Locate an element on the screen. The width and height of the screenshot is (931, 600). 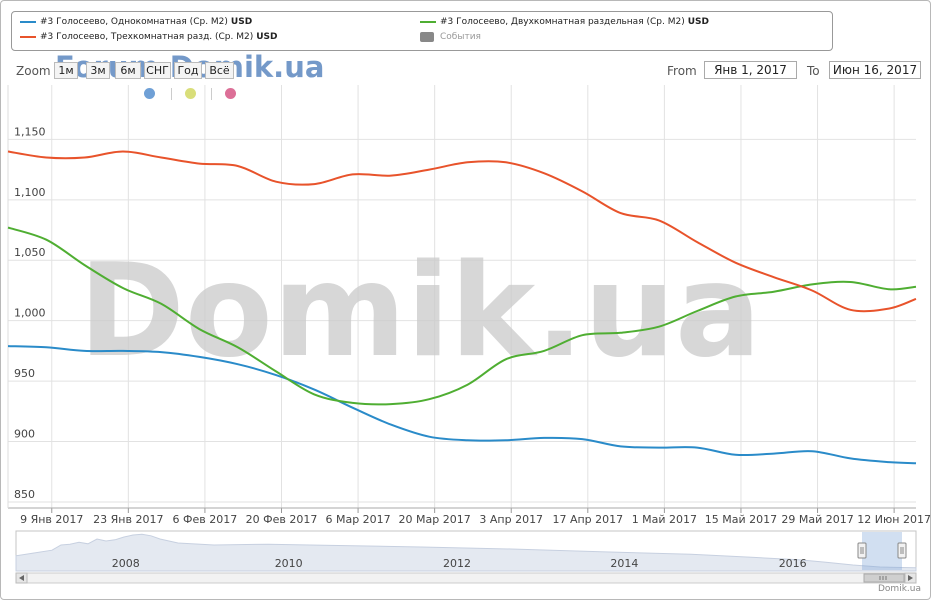
y-tick-label: 1,150 is located at coordinates (30, 131).